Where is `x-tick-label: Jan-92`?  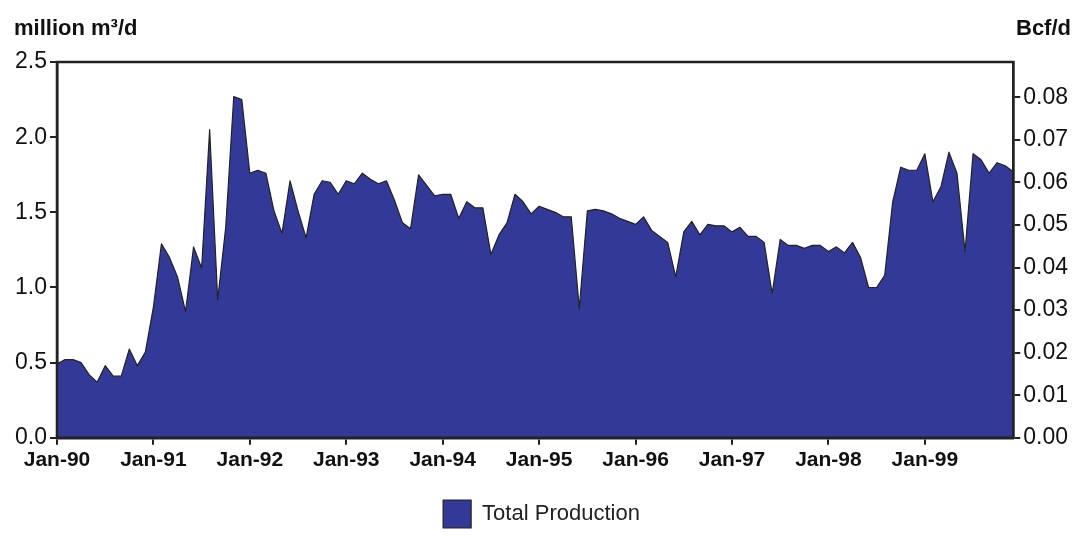
x-tick-label: Jan-92 is located at coordinates (250, 459).